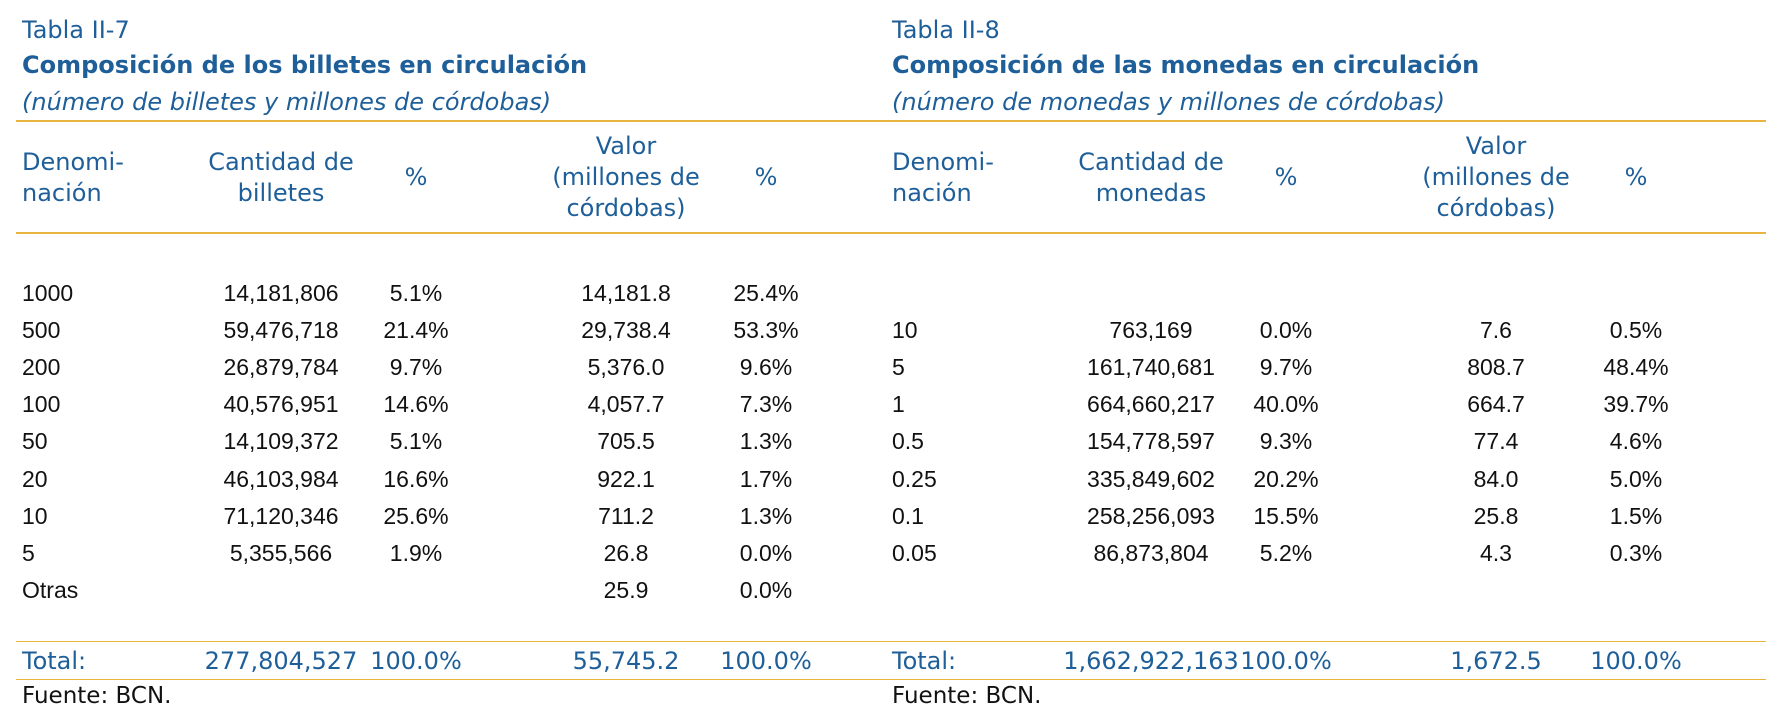 The height and width of the screenshot is (717, 1778). Describe the element at coordinates (456, 441) in the screenshot. I see `table-row: 50 14,109,372 5.1% 705.5 1.3%` at that location.